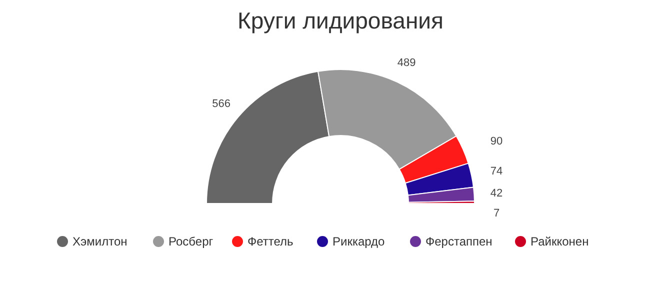 This screenshot has width=660, height=290. What do you see at coordinates (496, 141) in the screenshot?
I see `data-label: 90` at bounding box center [496, 141].